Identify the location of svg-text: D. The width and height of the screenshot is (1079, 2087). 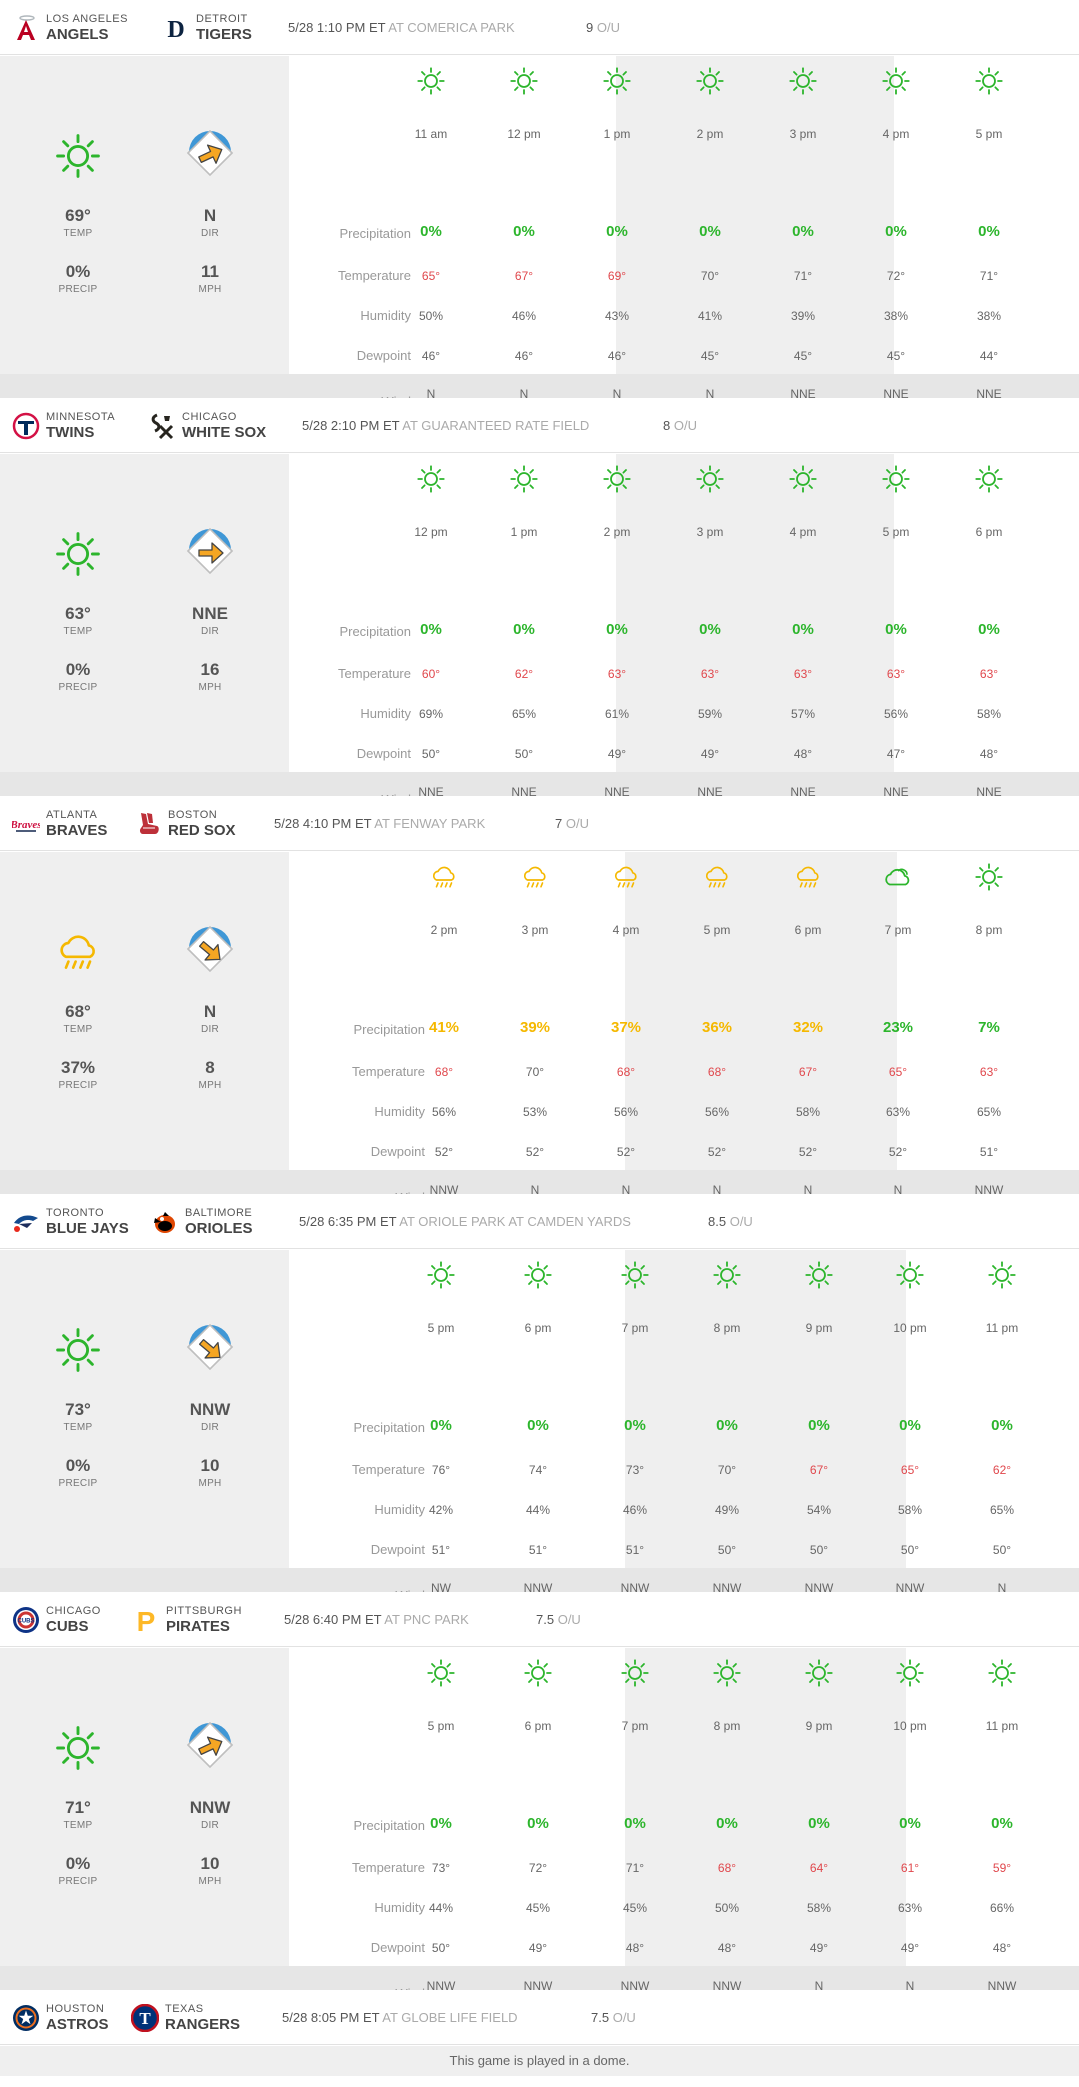
(175, 29).